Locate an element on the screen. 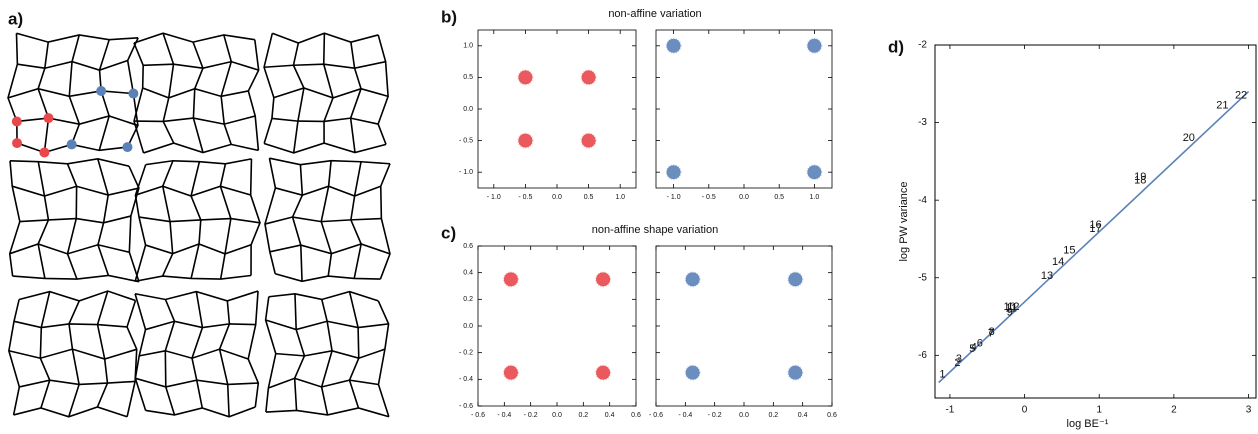 This screenshot has width=1258, height=434. point-label: 1 is located at coordinates (942, 375).